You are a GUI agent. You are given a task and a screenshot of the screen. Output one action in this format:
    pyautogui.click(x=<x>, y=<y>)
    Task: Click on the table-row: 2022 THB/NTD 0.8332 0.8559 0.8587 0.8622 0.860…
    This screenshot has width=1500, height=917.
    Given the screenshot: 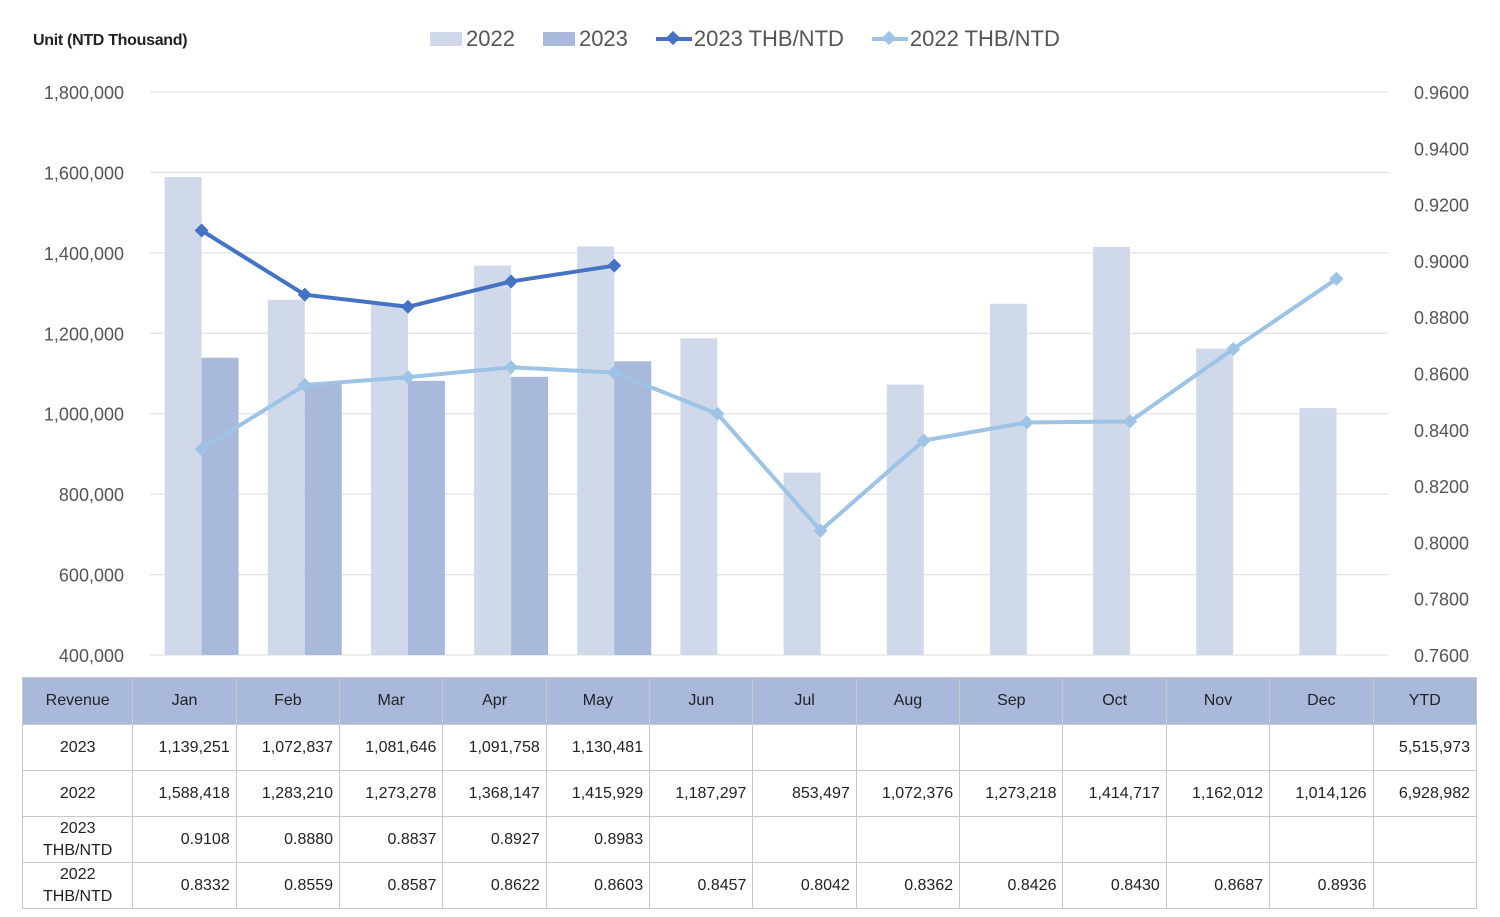 What is the action you would take?
    pyautogui.click(x=749, y=885)
    